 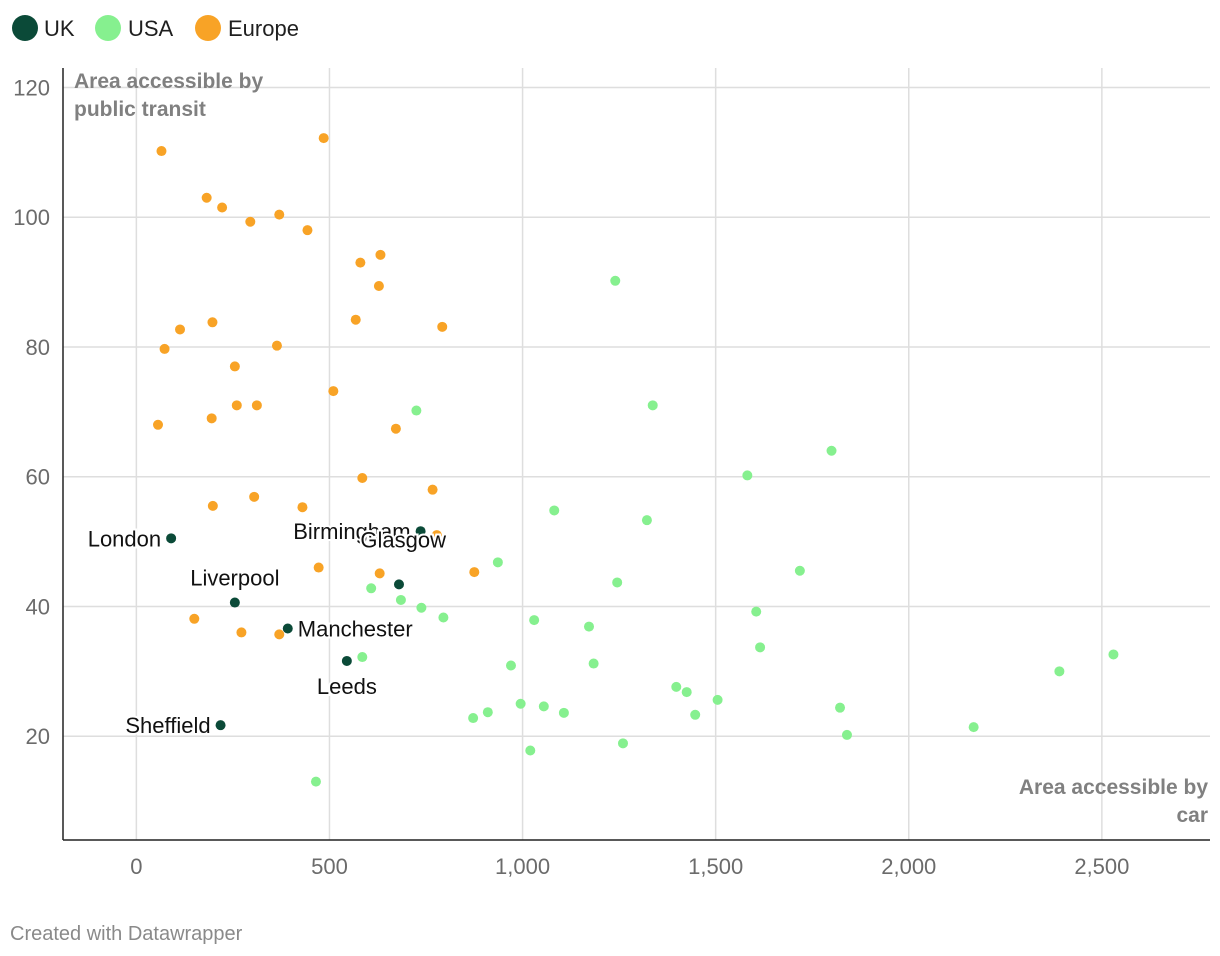 What do you see at coordinates (247, 28) in the screenshot?
I see `legend-item-europe: Europe` at bounding box center [247, 28].